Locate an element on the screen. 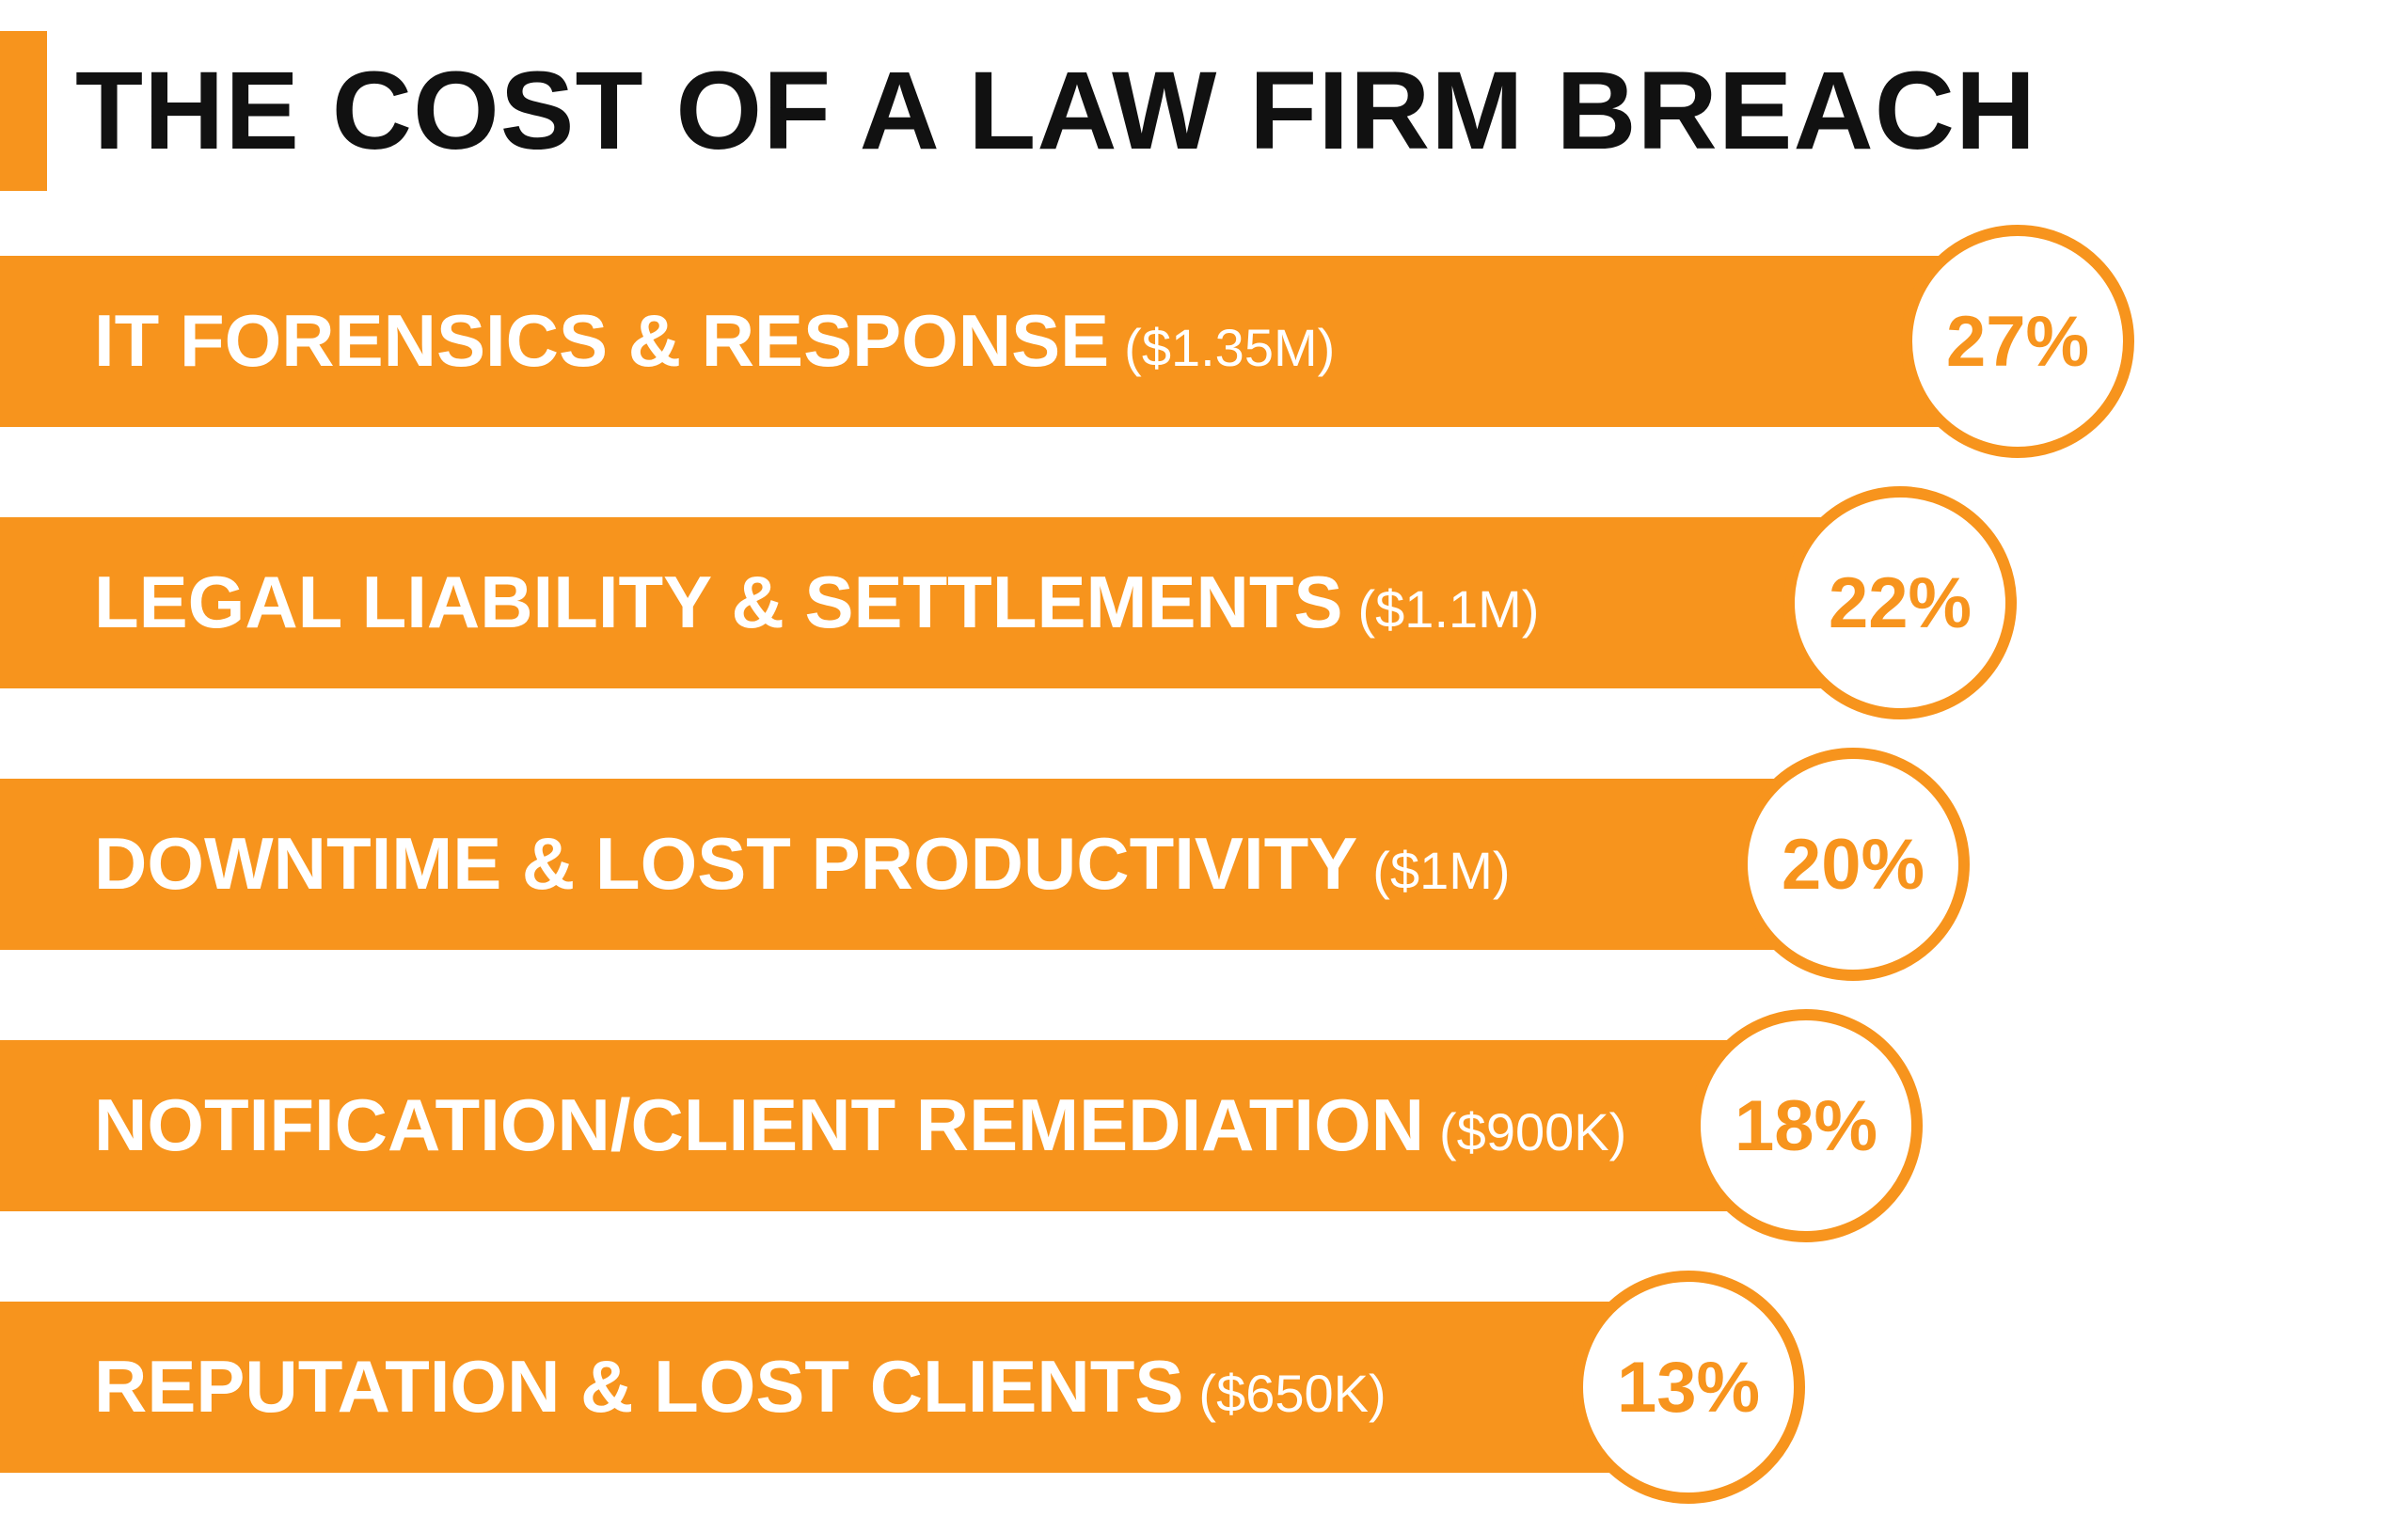 Image resolution: width=2408 pixels, height=1532 pixels. amount-label: ($1M) is located at coordinates (1441, 870).